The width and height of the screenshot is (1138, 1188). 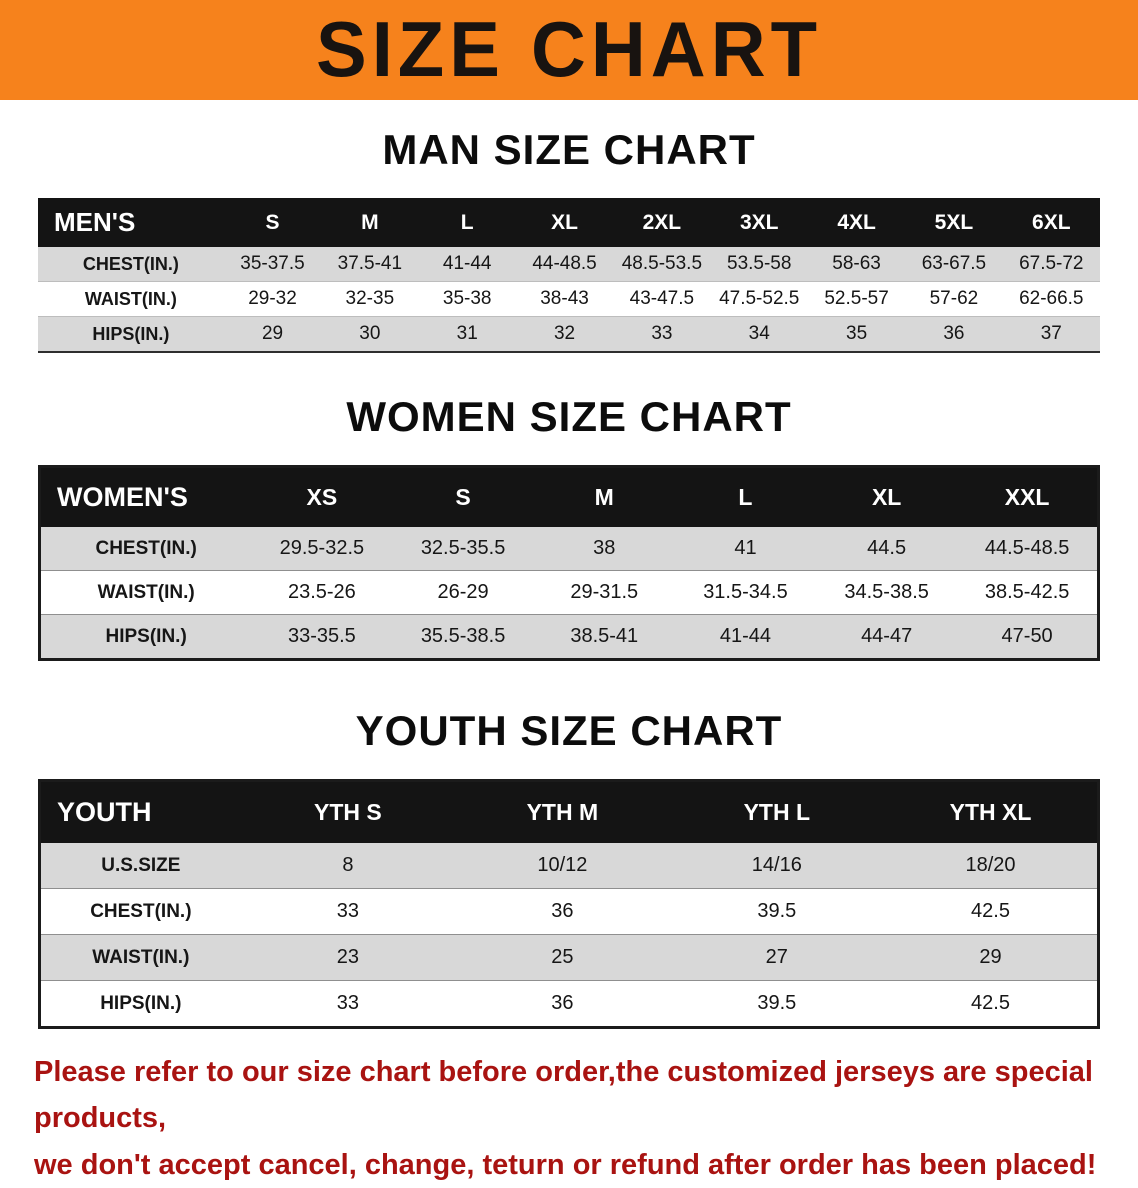 What do you see at coordinates (954, 264) in the screenshot?
I see `size-value-cell: 63-67.5` at bounding box center [954, 264].